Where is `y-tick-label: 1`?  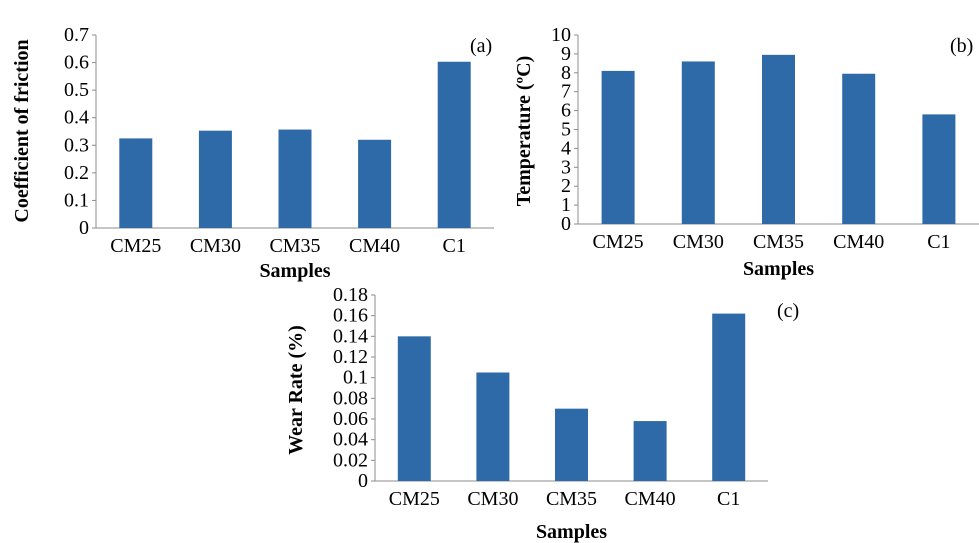 y-tick-label: 1 is located at coordinates (566, 205).